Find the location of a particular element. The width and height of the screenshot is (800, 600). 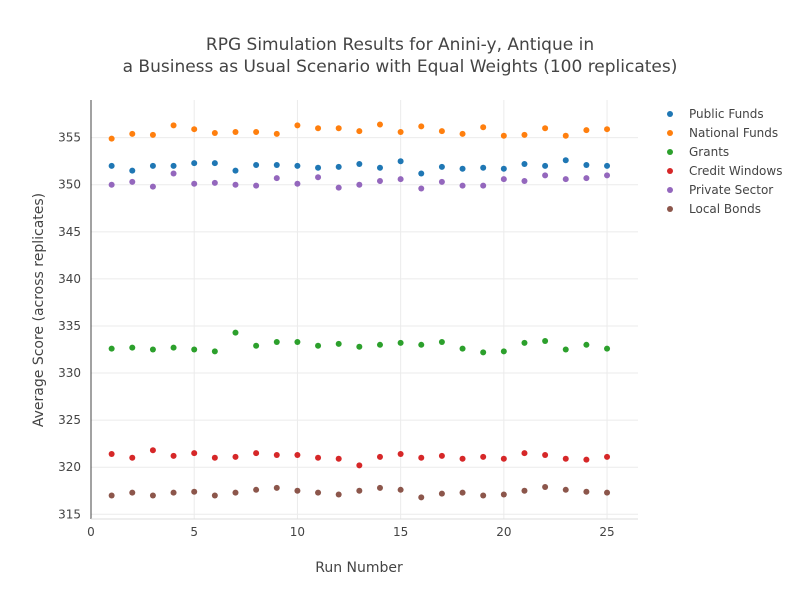

x-axis-title: Run Number is located at coordinates (359, 568).